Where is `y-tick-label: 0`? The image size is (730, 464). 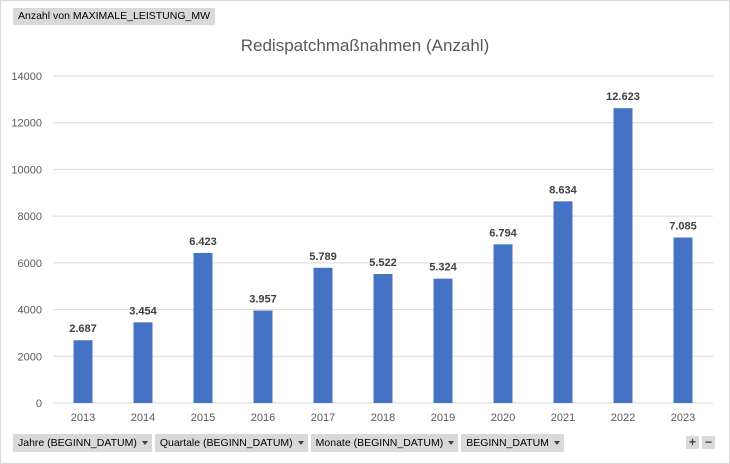
y-tick-label: 0 is located at coordinates (39, 404).